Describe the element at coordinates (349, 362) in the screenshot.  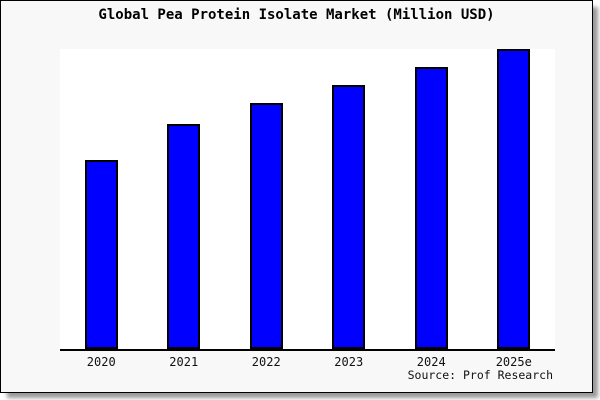
I see `x-tick-label-2023: 2023` at that location.